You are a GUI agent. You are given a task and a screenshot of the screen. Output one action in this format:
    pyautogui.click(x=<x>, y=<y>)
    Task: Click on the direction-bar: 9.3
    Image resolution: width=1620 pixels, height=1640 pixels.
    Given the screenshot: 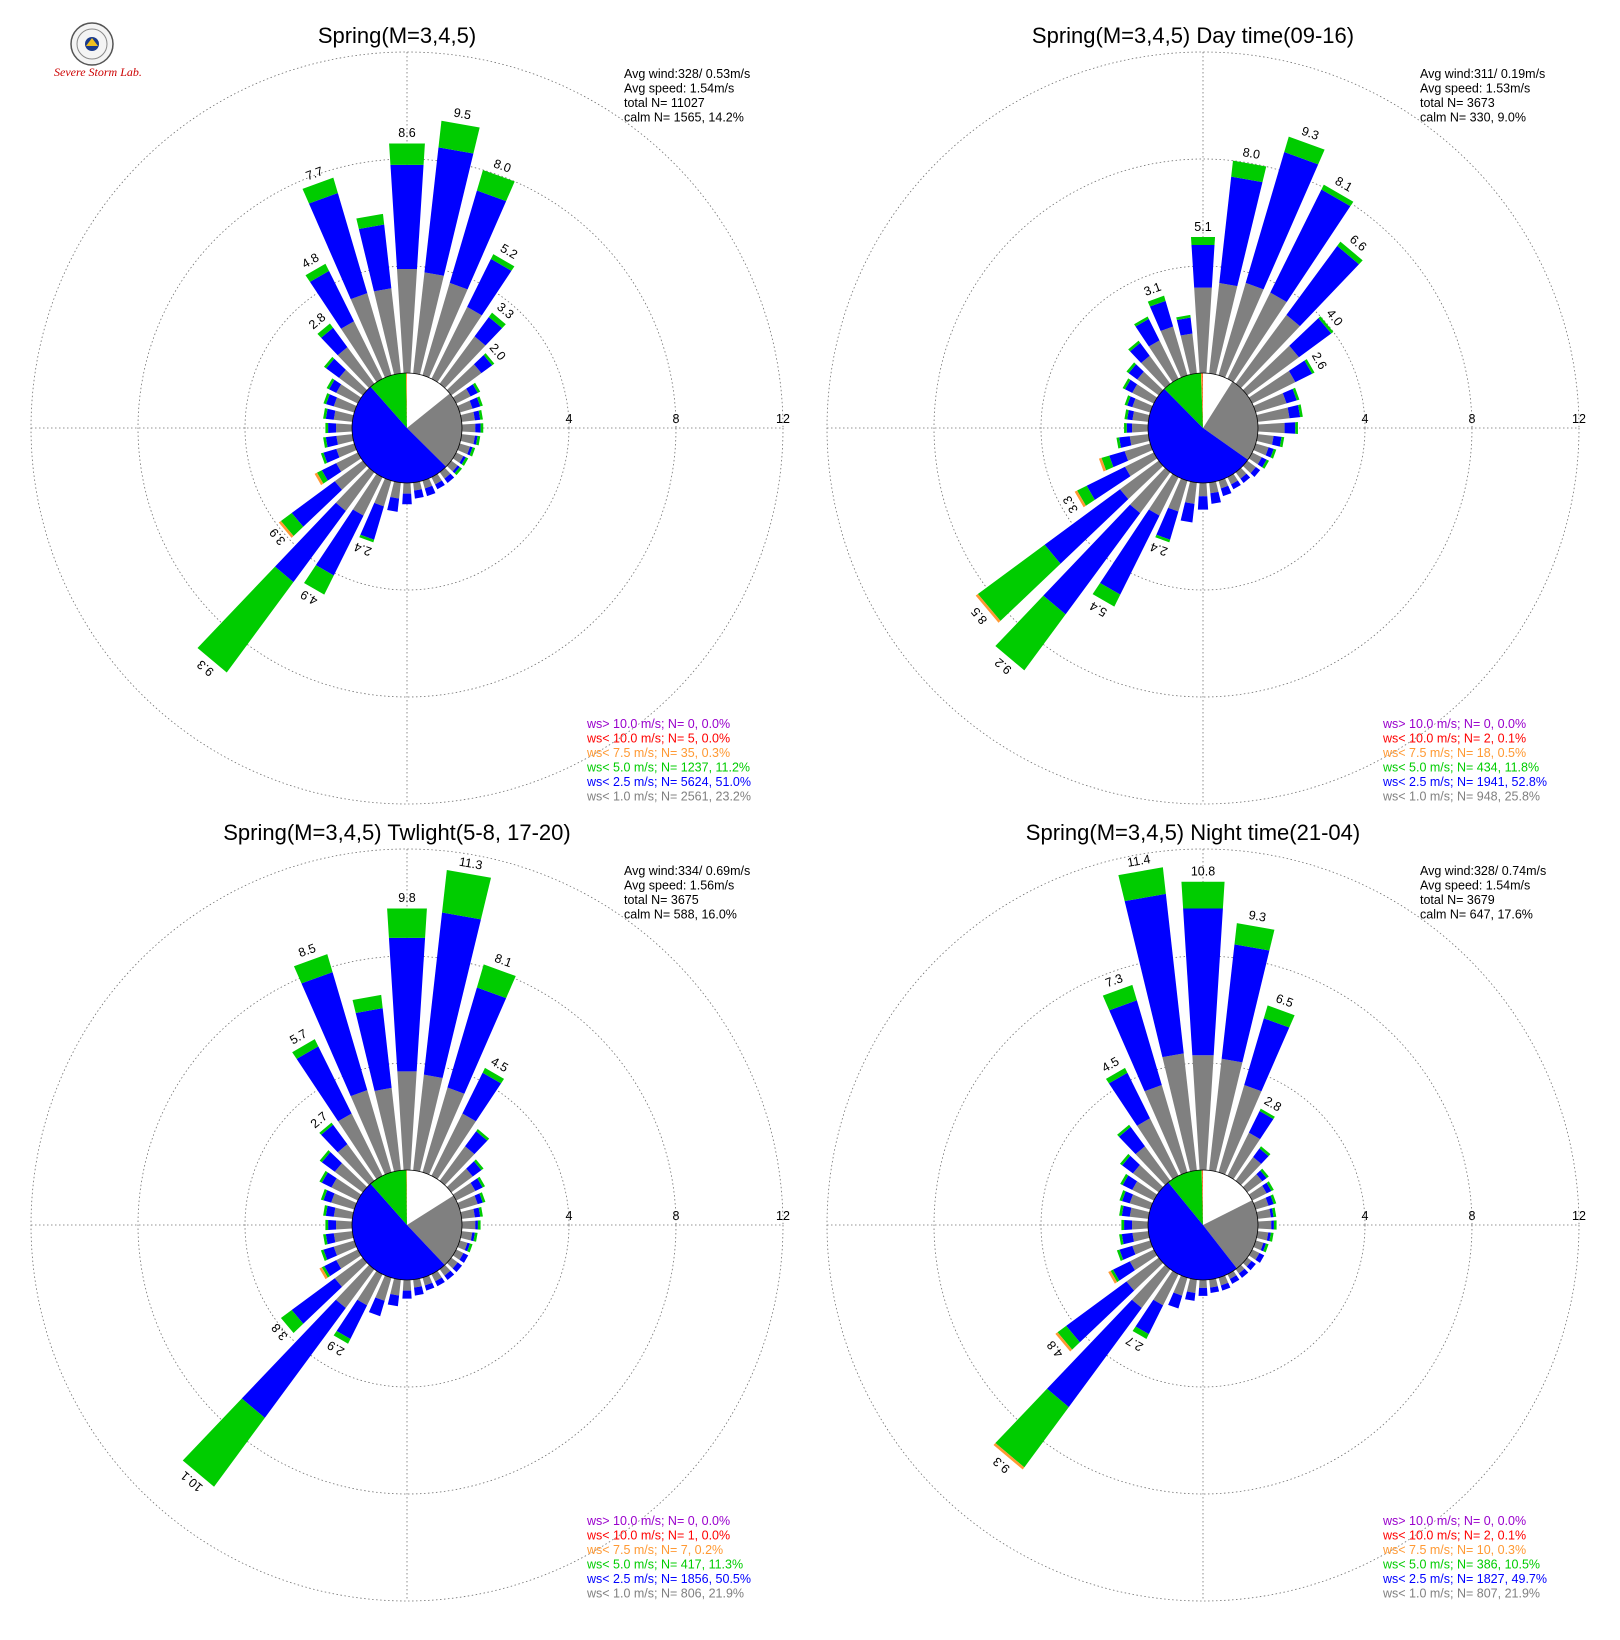 What is the action you would take?
    pyautogui.click(x=1242, y=1040)
    